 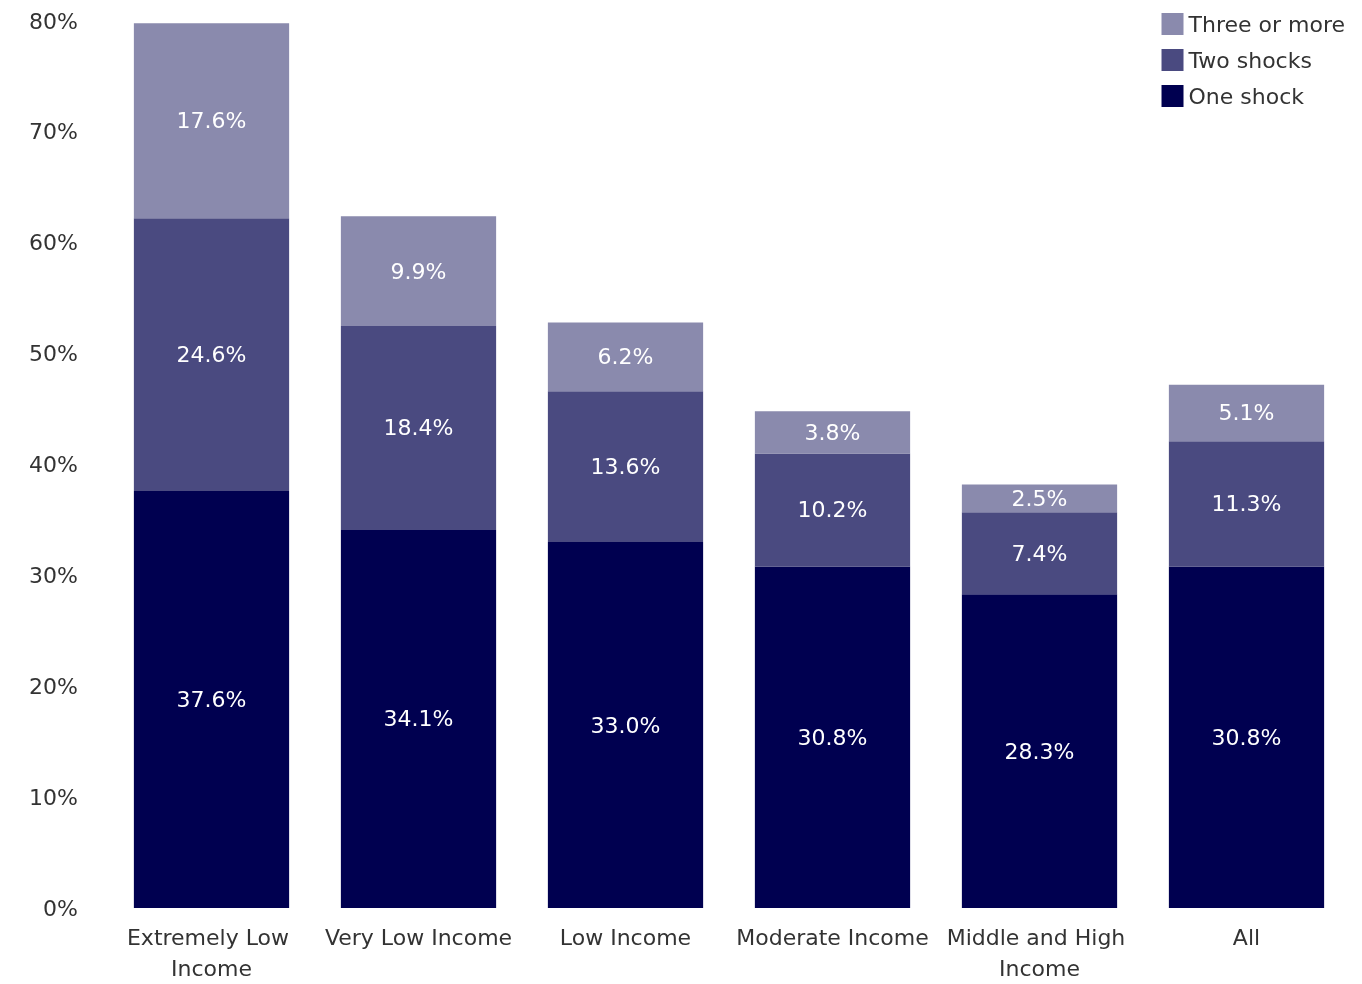 What do you see at coordinates (53, 797) in the screenshot?
I see `y-tick-label: 10%` at bounding box center [53, 797].